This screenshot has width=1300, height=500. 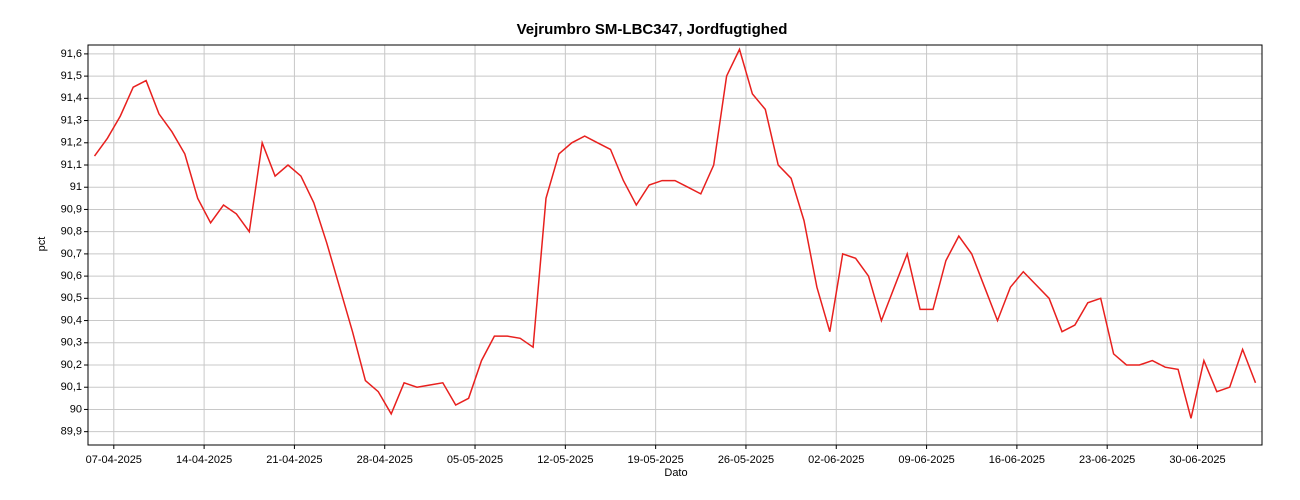 What do you see at coordinates (385, 460) in the screenshot?
I see `x-tick-label: 28-04-2025` at bounding box center [385, 460].